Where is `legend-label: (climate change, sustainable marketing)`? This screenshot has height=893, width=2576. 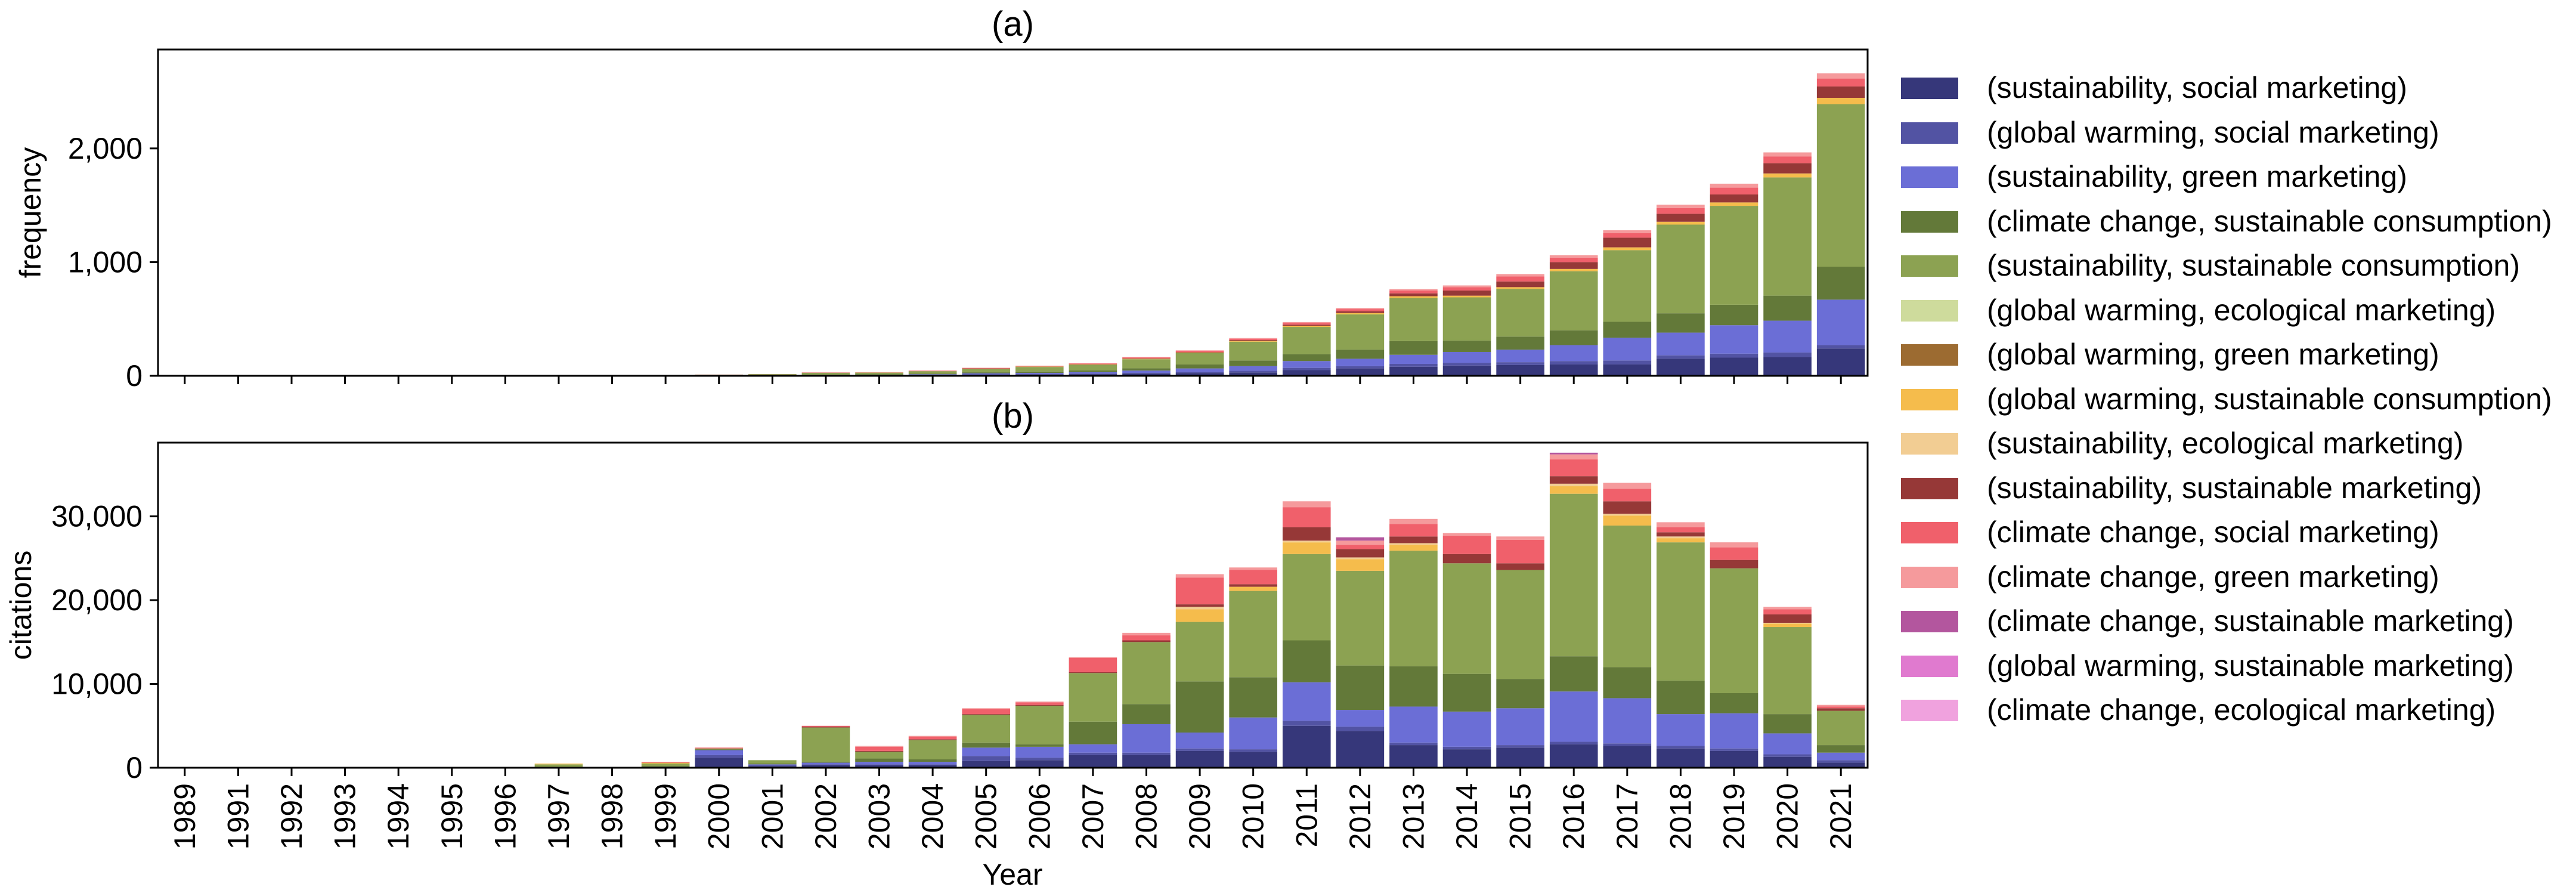
legend-label: (climate change, sustainable marketing) is located at coordinates (2251, 621).